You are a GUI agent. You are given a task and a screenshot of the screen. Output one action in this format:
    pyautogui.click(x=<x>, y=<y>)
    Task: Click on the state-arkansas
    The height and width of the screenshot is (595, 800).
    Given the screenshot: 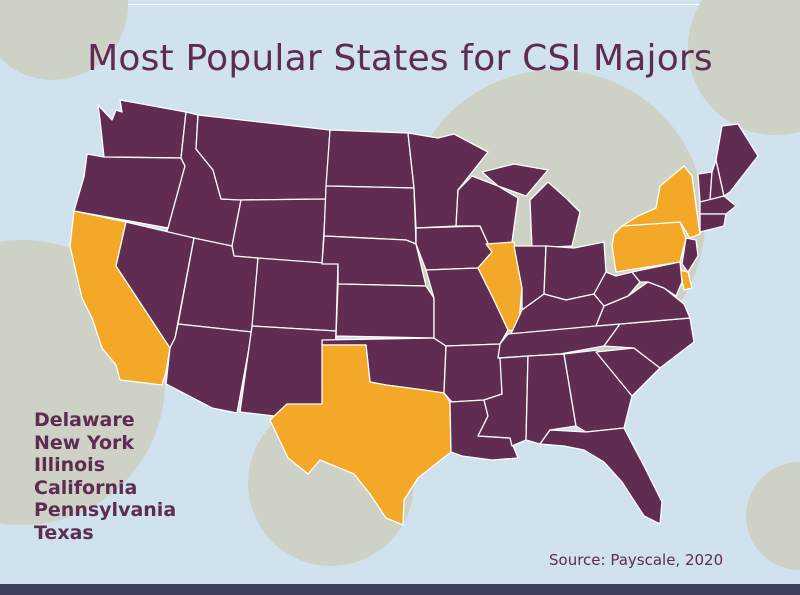 What is the action you would take?
    pyautogui.click(x=473, y=373)
    